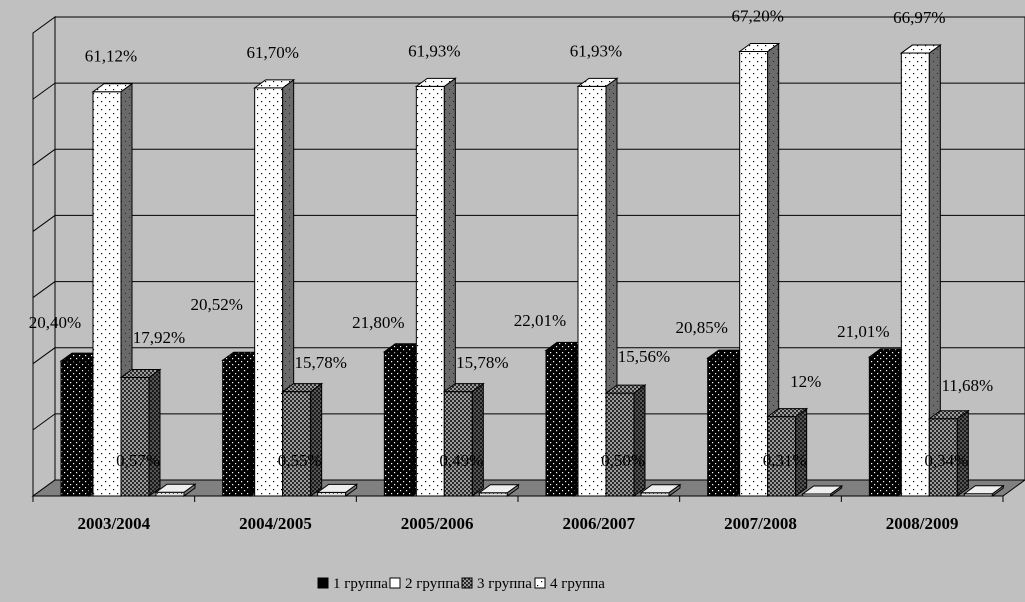 The image size is (1025, 602). I want to click on data-label: 20,40%, so click(55, 322).